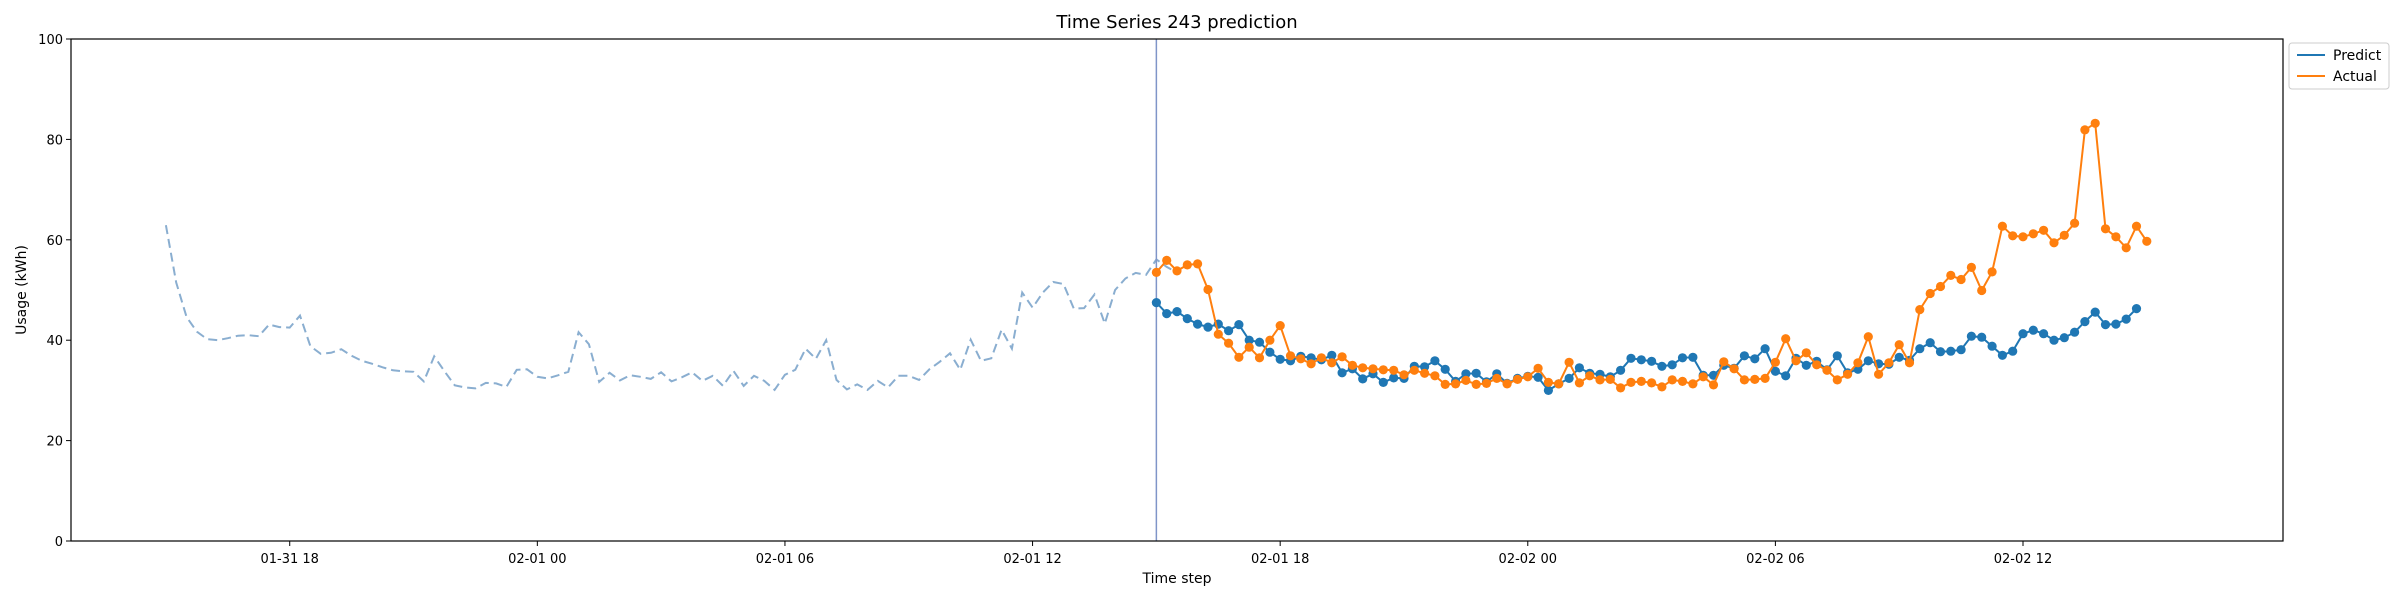 The width and height of the screenshot is (2400, 600). Describe the element at coordinates (22, 290) in the screenshot. I see `y-axis-label: Usage (kWh)` at that location.